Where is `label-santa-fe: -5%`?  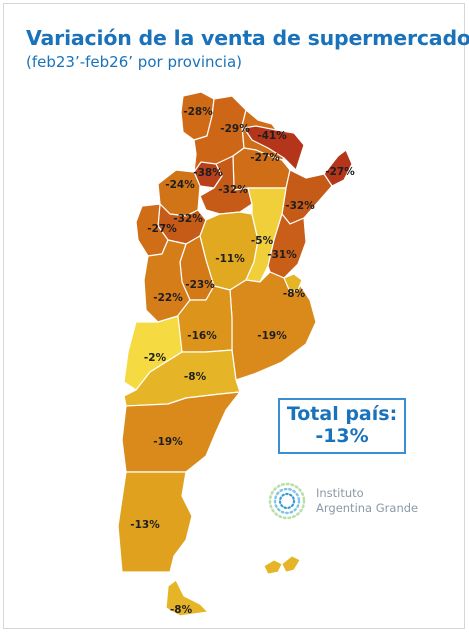
label-santa-fe: -5% is located at coordinates (262, 241).